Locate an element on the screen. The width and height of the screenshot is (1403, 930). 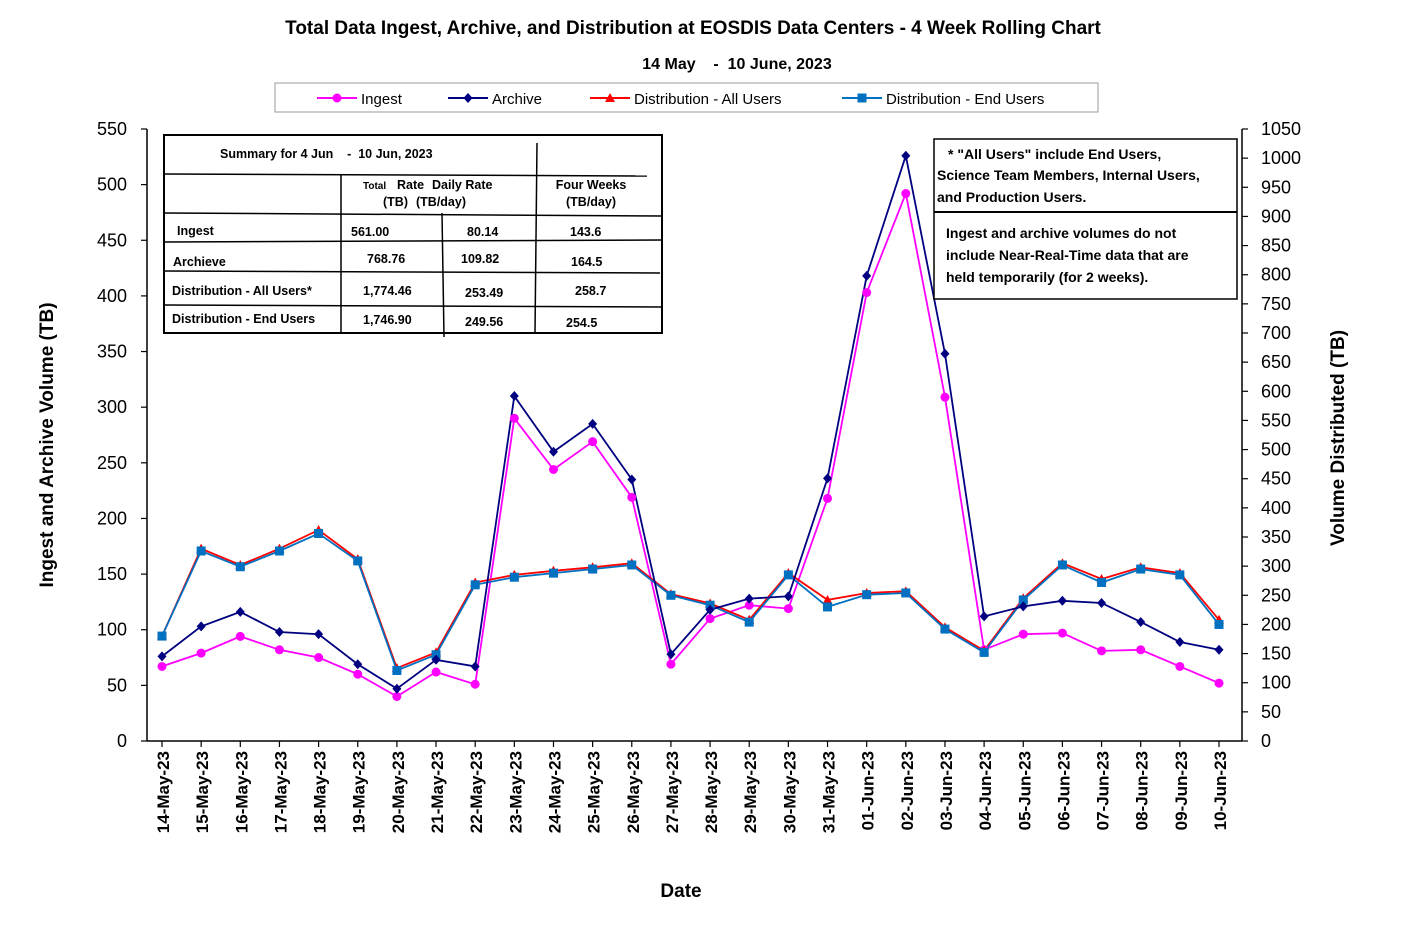
x-tick-label: 06-Jun-23 is located at coordinates (1063, 790).